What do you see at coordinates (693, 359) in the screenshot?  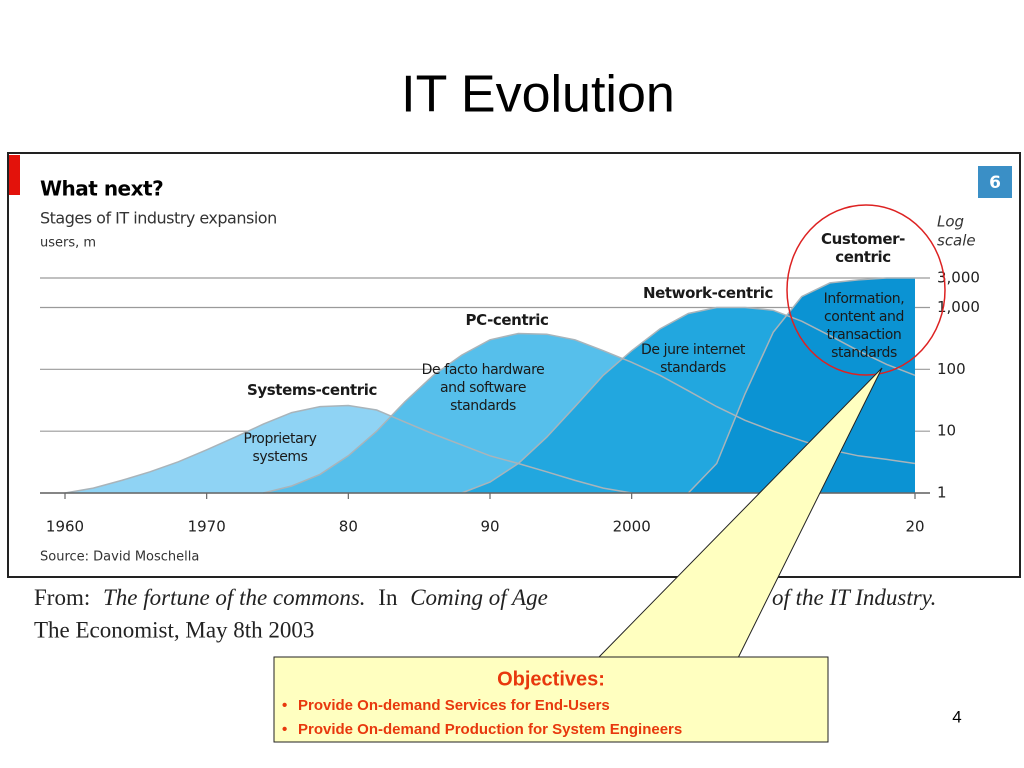 I see `series-description: De jure internet standards` at bounding box center [693, 359].